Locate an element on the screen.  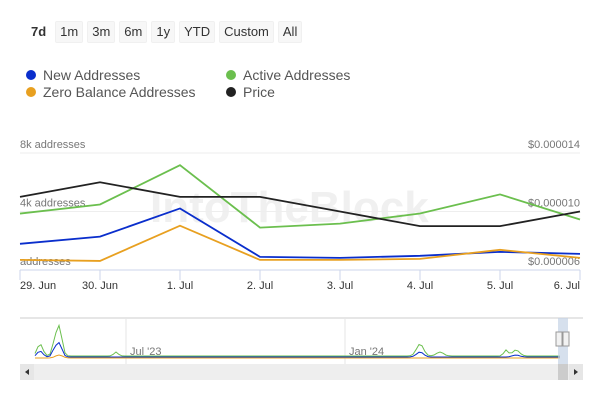
arrow-right-icon is located at coordinates (576, 372).